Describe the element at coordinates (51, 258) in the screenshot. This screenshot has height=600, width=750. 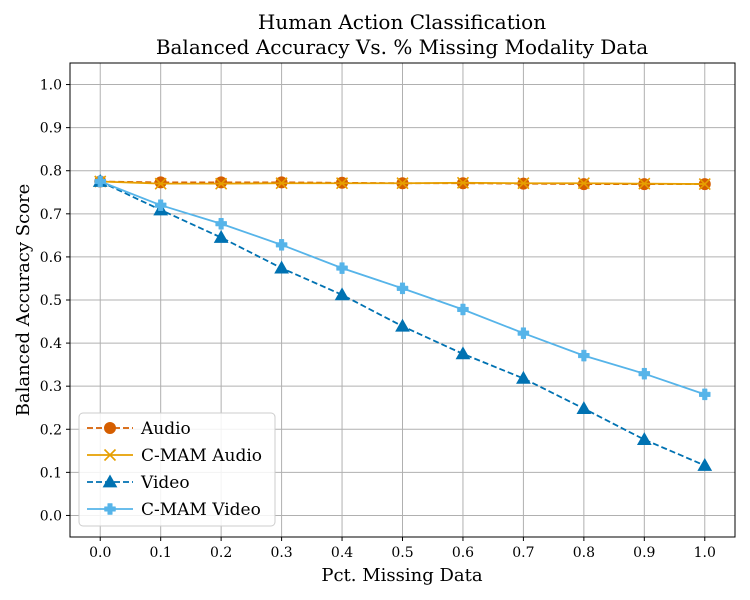
I see `y-tick-label: 0.6` at that location.